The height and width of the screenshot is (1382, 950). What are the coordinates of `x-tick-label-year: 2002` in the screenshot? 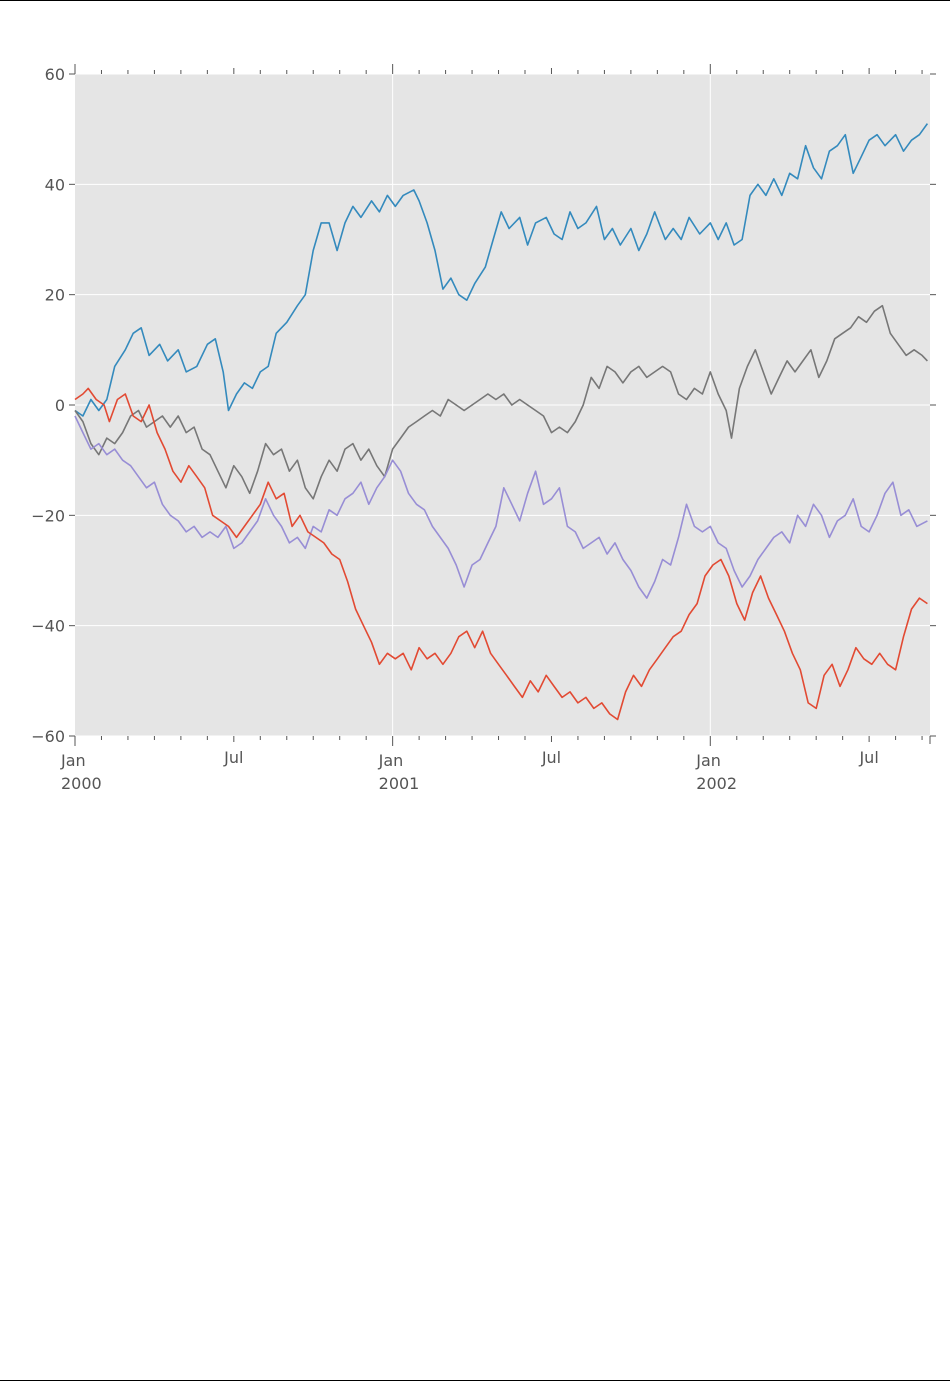 It's located at (716, 783).